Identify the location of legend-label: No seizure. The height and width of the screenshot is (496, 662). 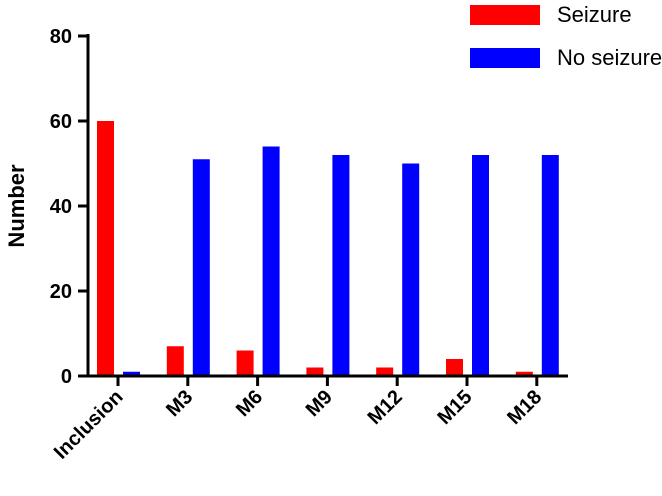
(609, 57).